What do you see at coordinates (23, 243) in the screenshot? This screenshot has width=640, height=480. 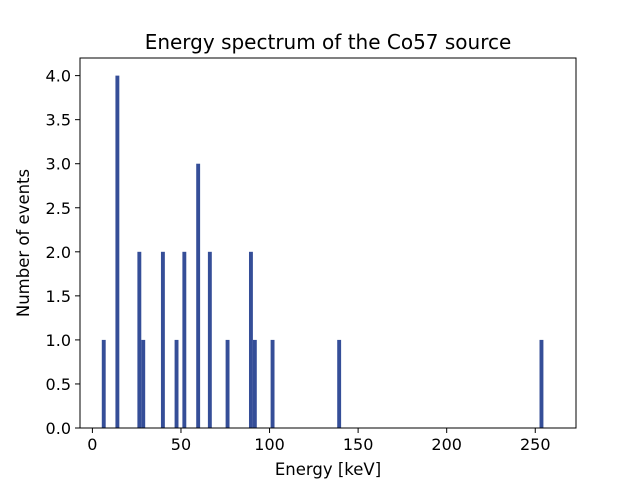 I see `y-axis-label: Number of events` at bounding box center [23, 243].